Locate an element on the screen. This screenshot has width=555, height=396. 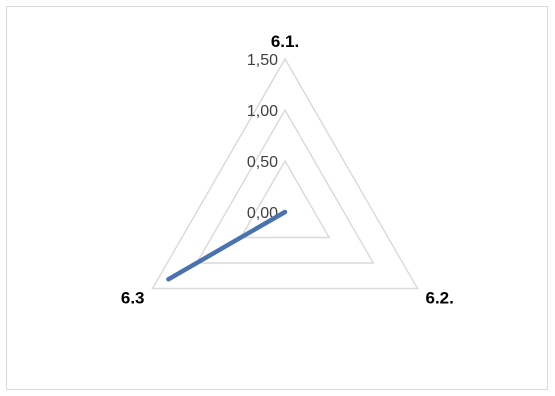
tick-label-3: 1,50 is located at coordinates (262, 60).